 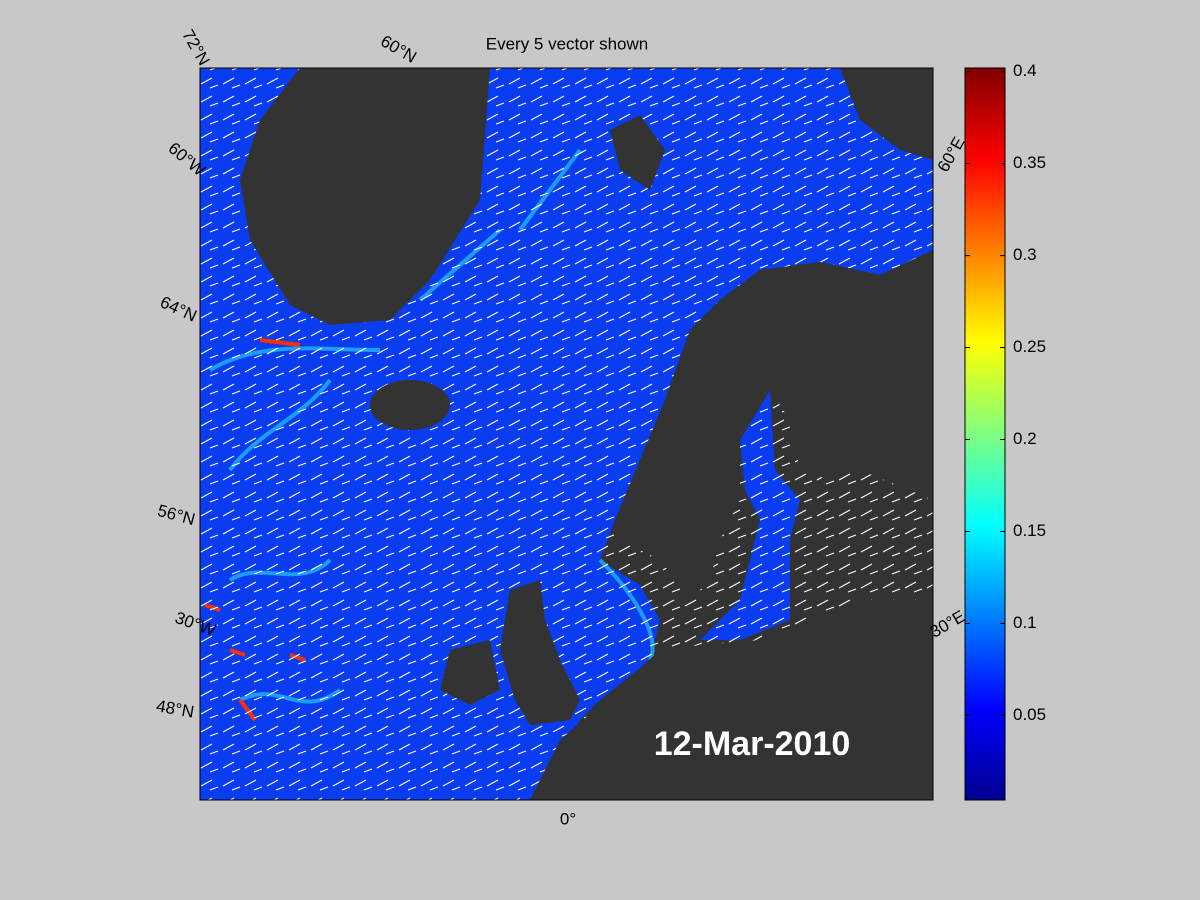 What do you see at coordinates (540, 652) in the screenshot?
I see `great-britain` at bounding box center [540, 652].